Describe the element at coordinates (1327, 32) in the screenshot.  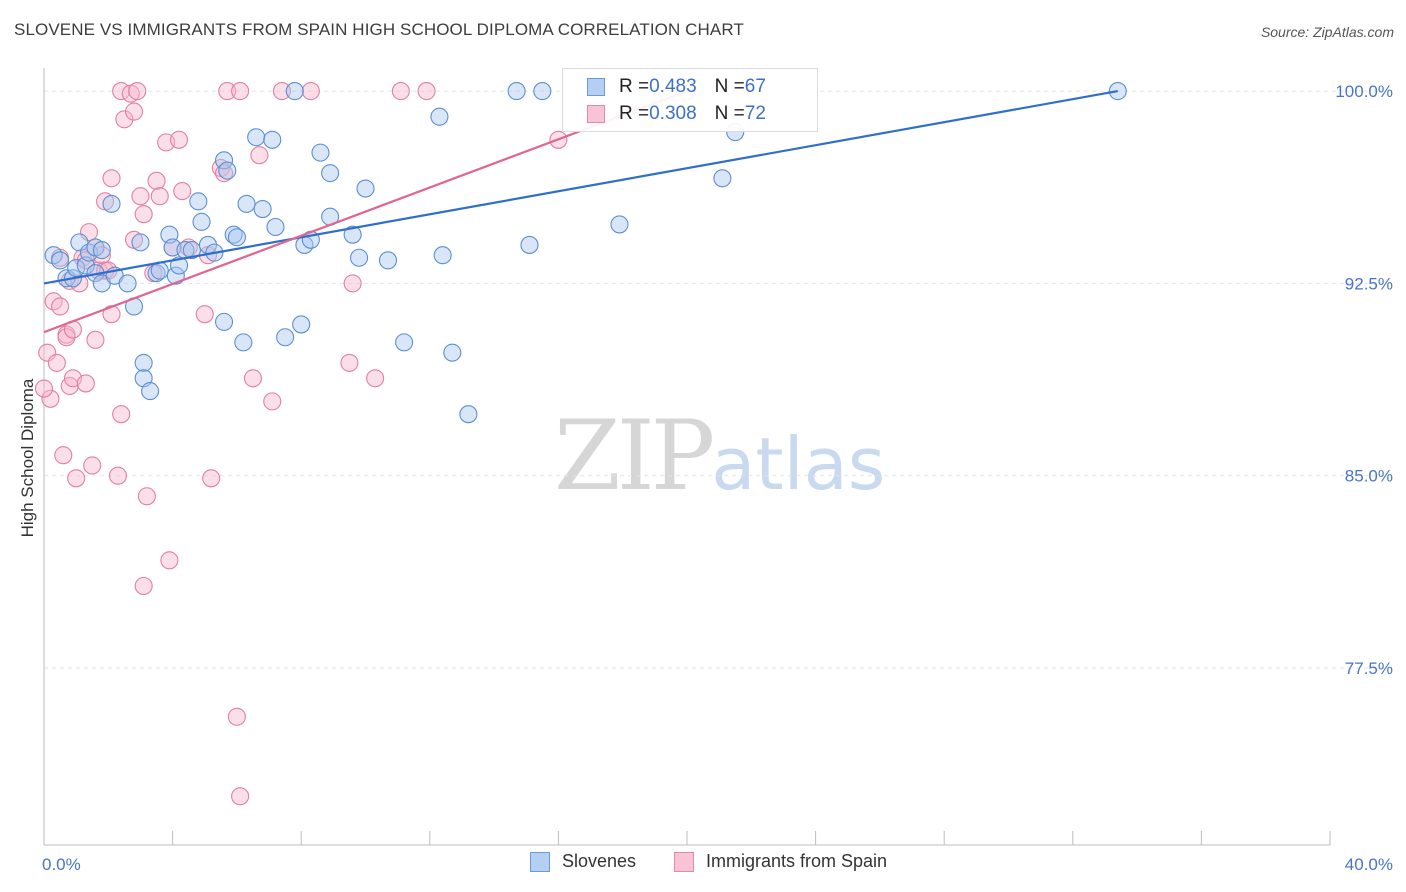
I see `source-label: Source: ZipAtlas.com` at that location.